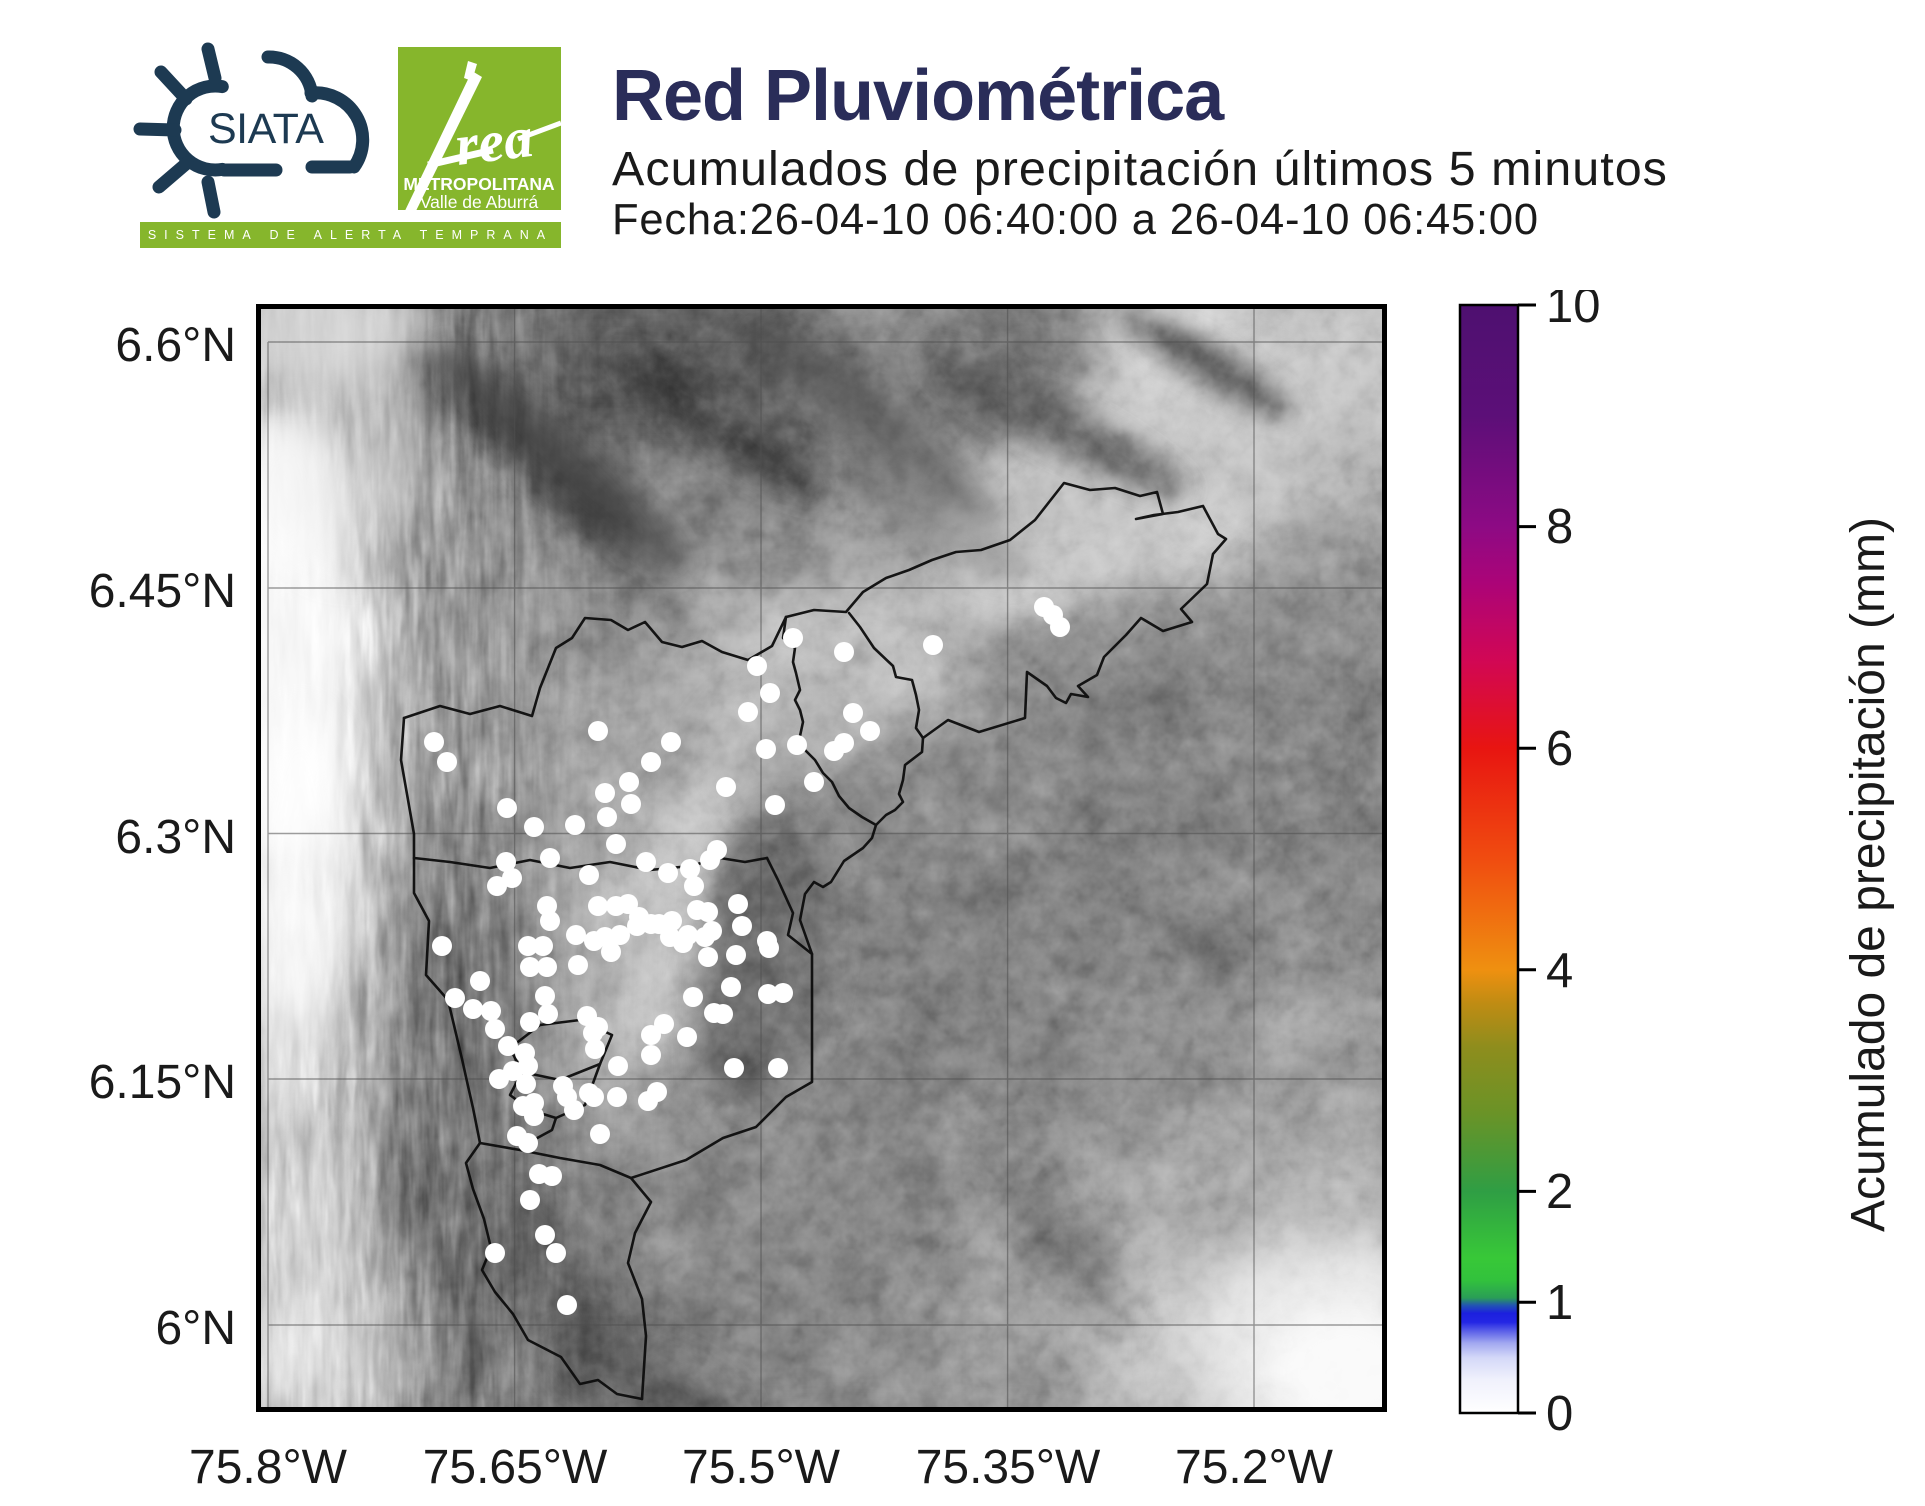  What do you see at coordinates (1559, 527) in the screenshot?
I see `svg-text: 8` at bounding box center [1559, 527].